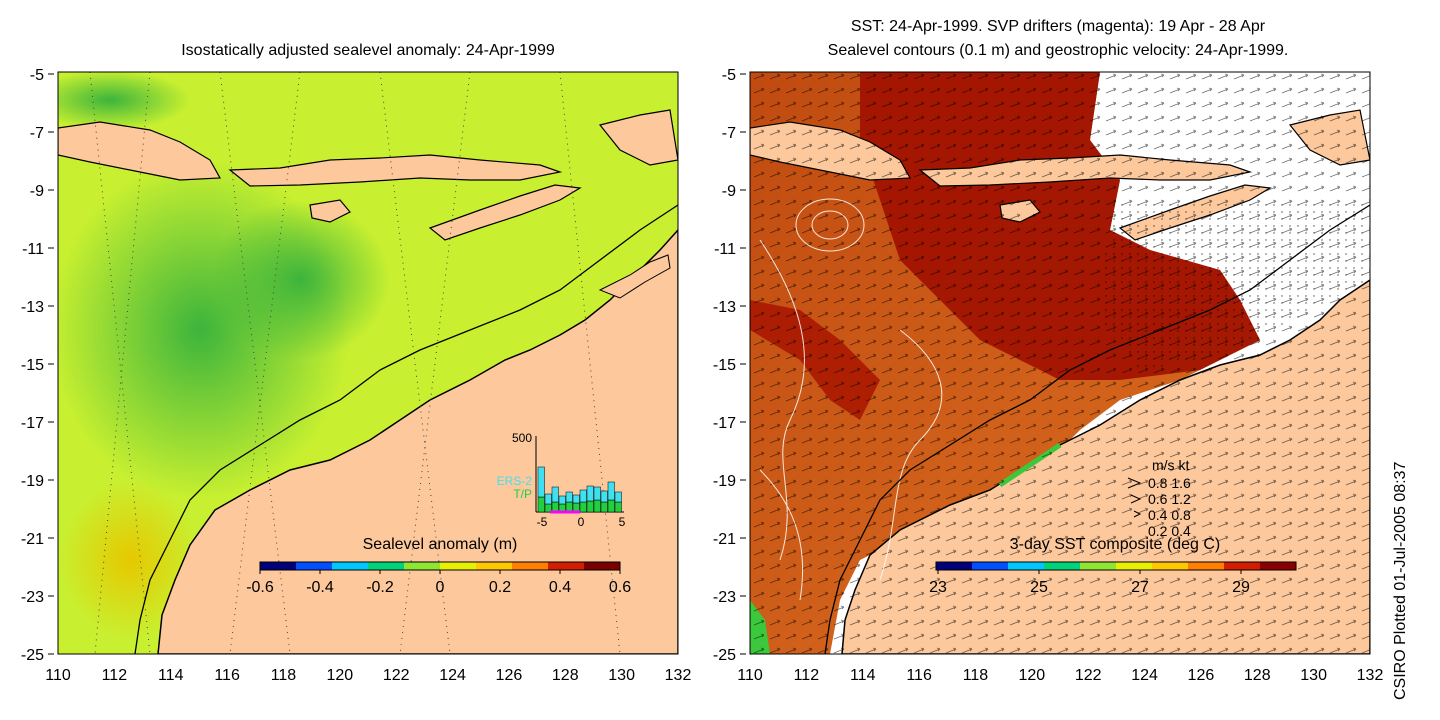 The image size is (1440, 720). I want to click on velocity-key-row: 0.8 1.6, so click(1169, 483).